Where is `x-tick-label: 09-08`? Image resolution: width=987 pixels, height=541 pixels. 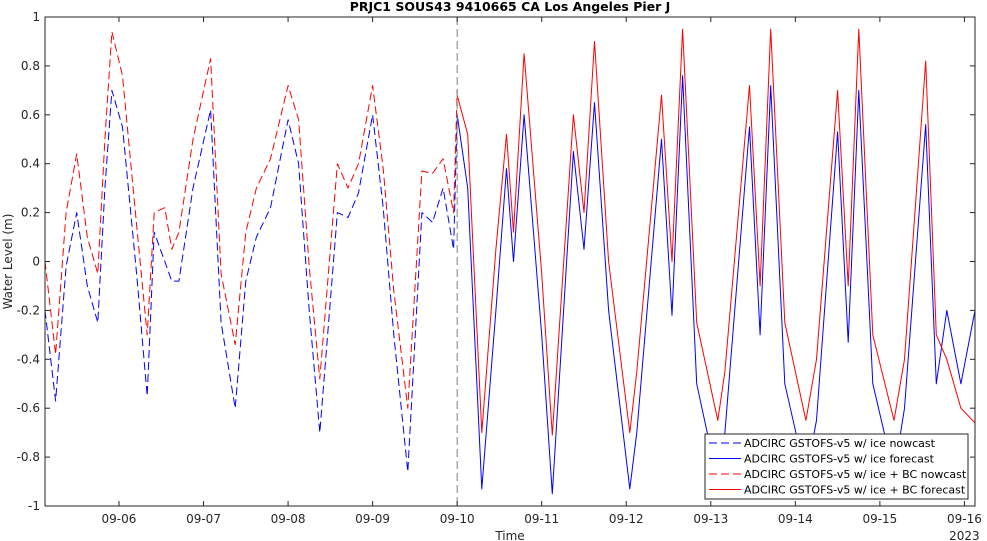 x-tick-label: 09-08 is located at coordinates (288, 519).